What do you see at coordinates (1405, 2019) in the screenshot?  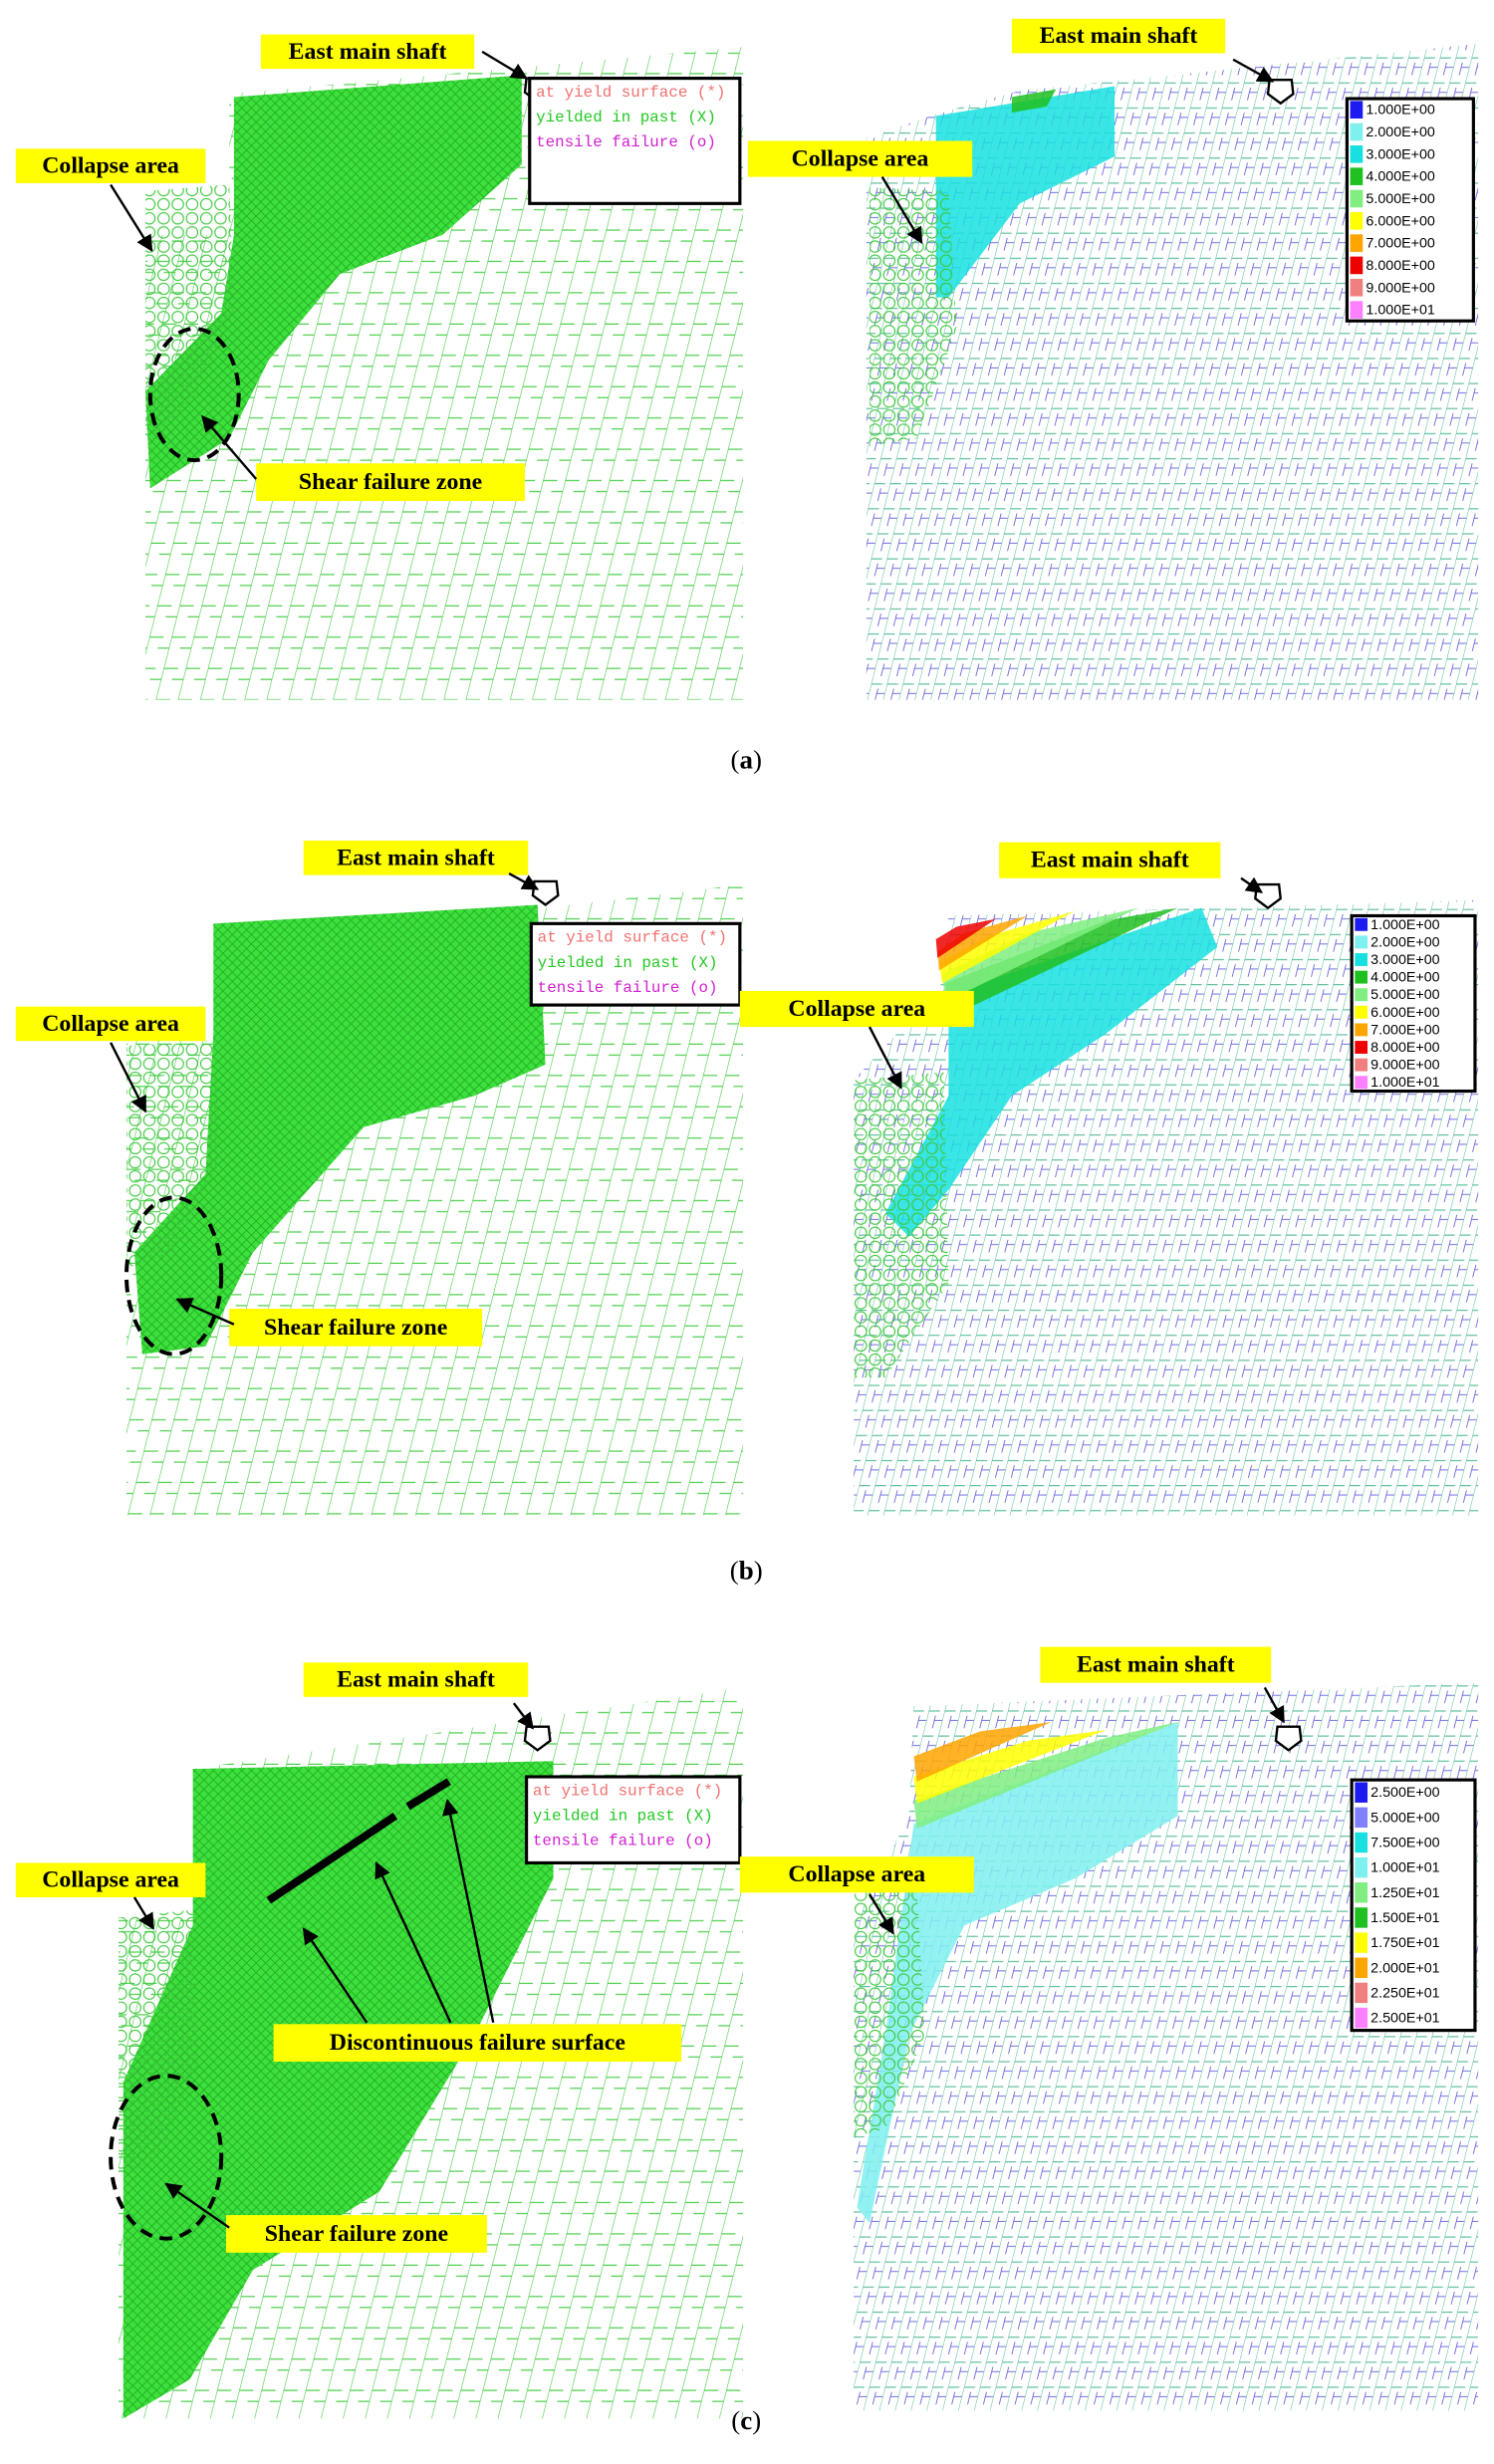 I see `legend-label: 2.500E+01` at bounding box center [1405, 2019].